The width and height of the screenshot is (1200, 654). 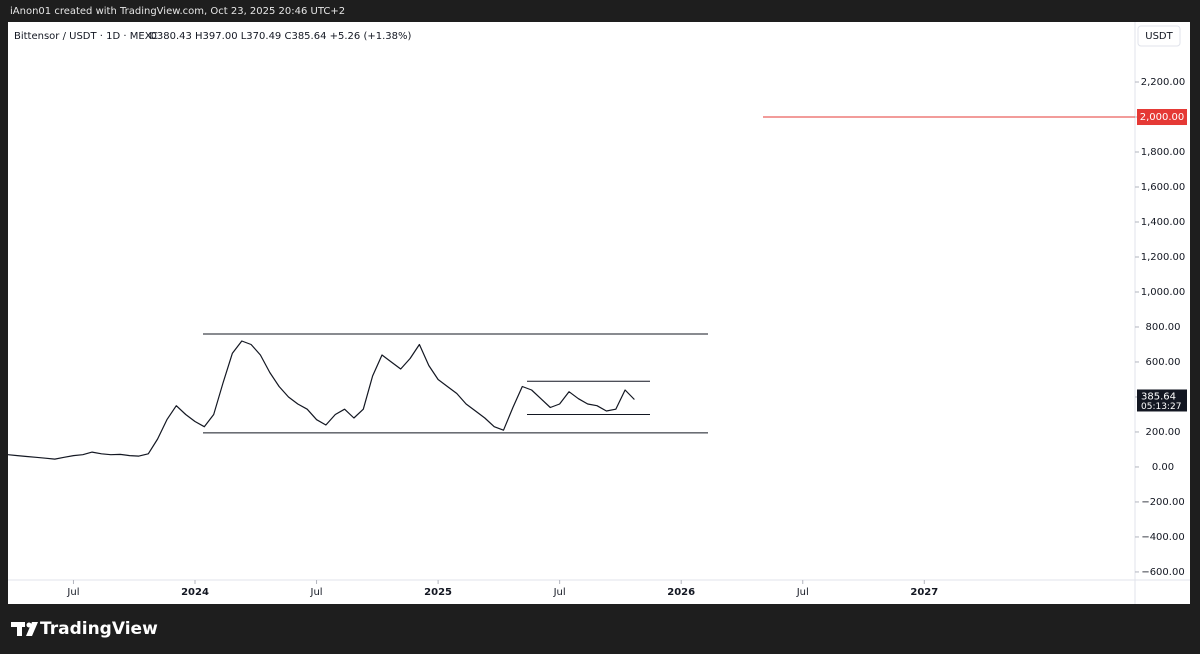 I want to click on x-tick-label: 2026, so click(x=681, y=592).